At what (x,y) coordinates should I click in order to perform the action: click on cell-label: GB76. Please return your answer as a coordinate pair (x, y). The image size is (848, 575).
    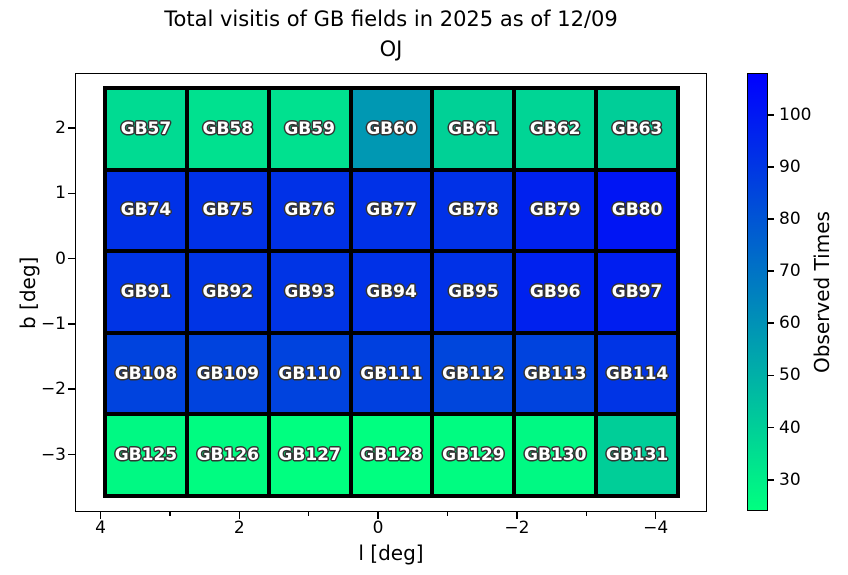
    Looking at the image, I should click on (309, 210).